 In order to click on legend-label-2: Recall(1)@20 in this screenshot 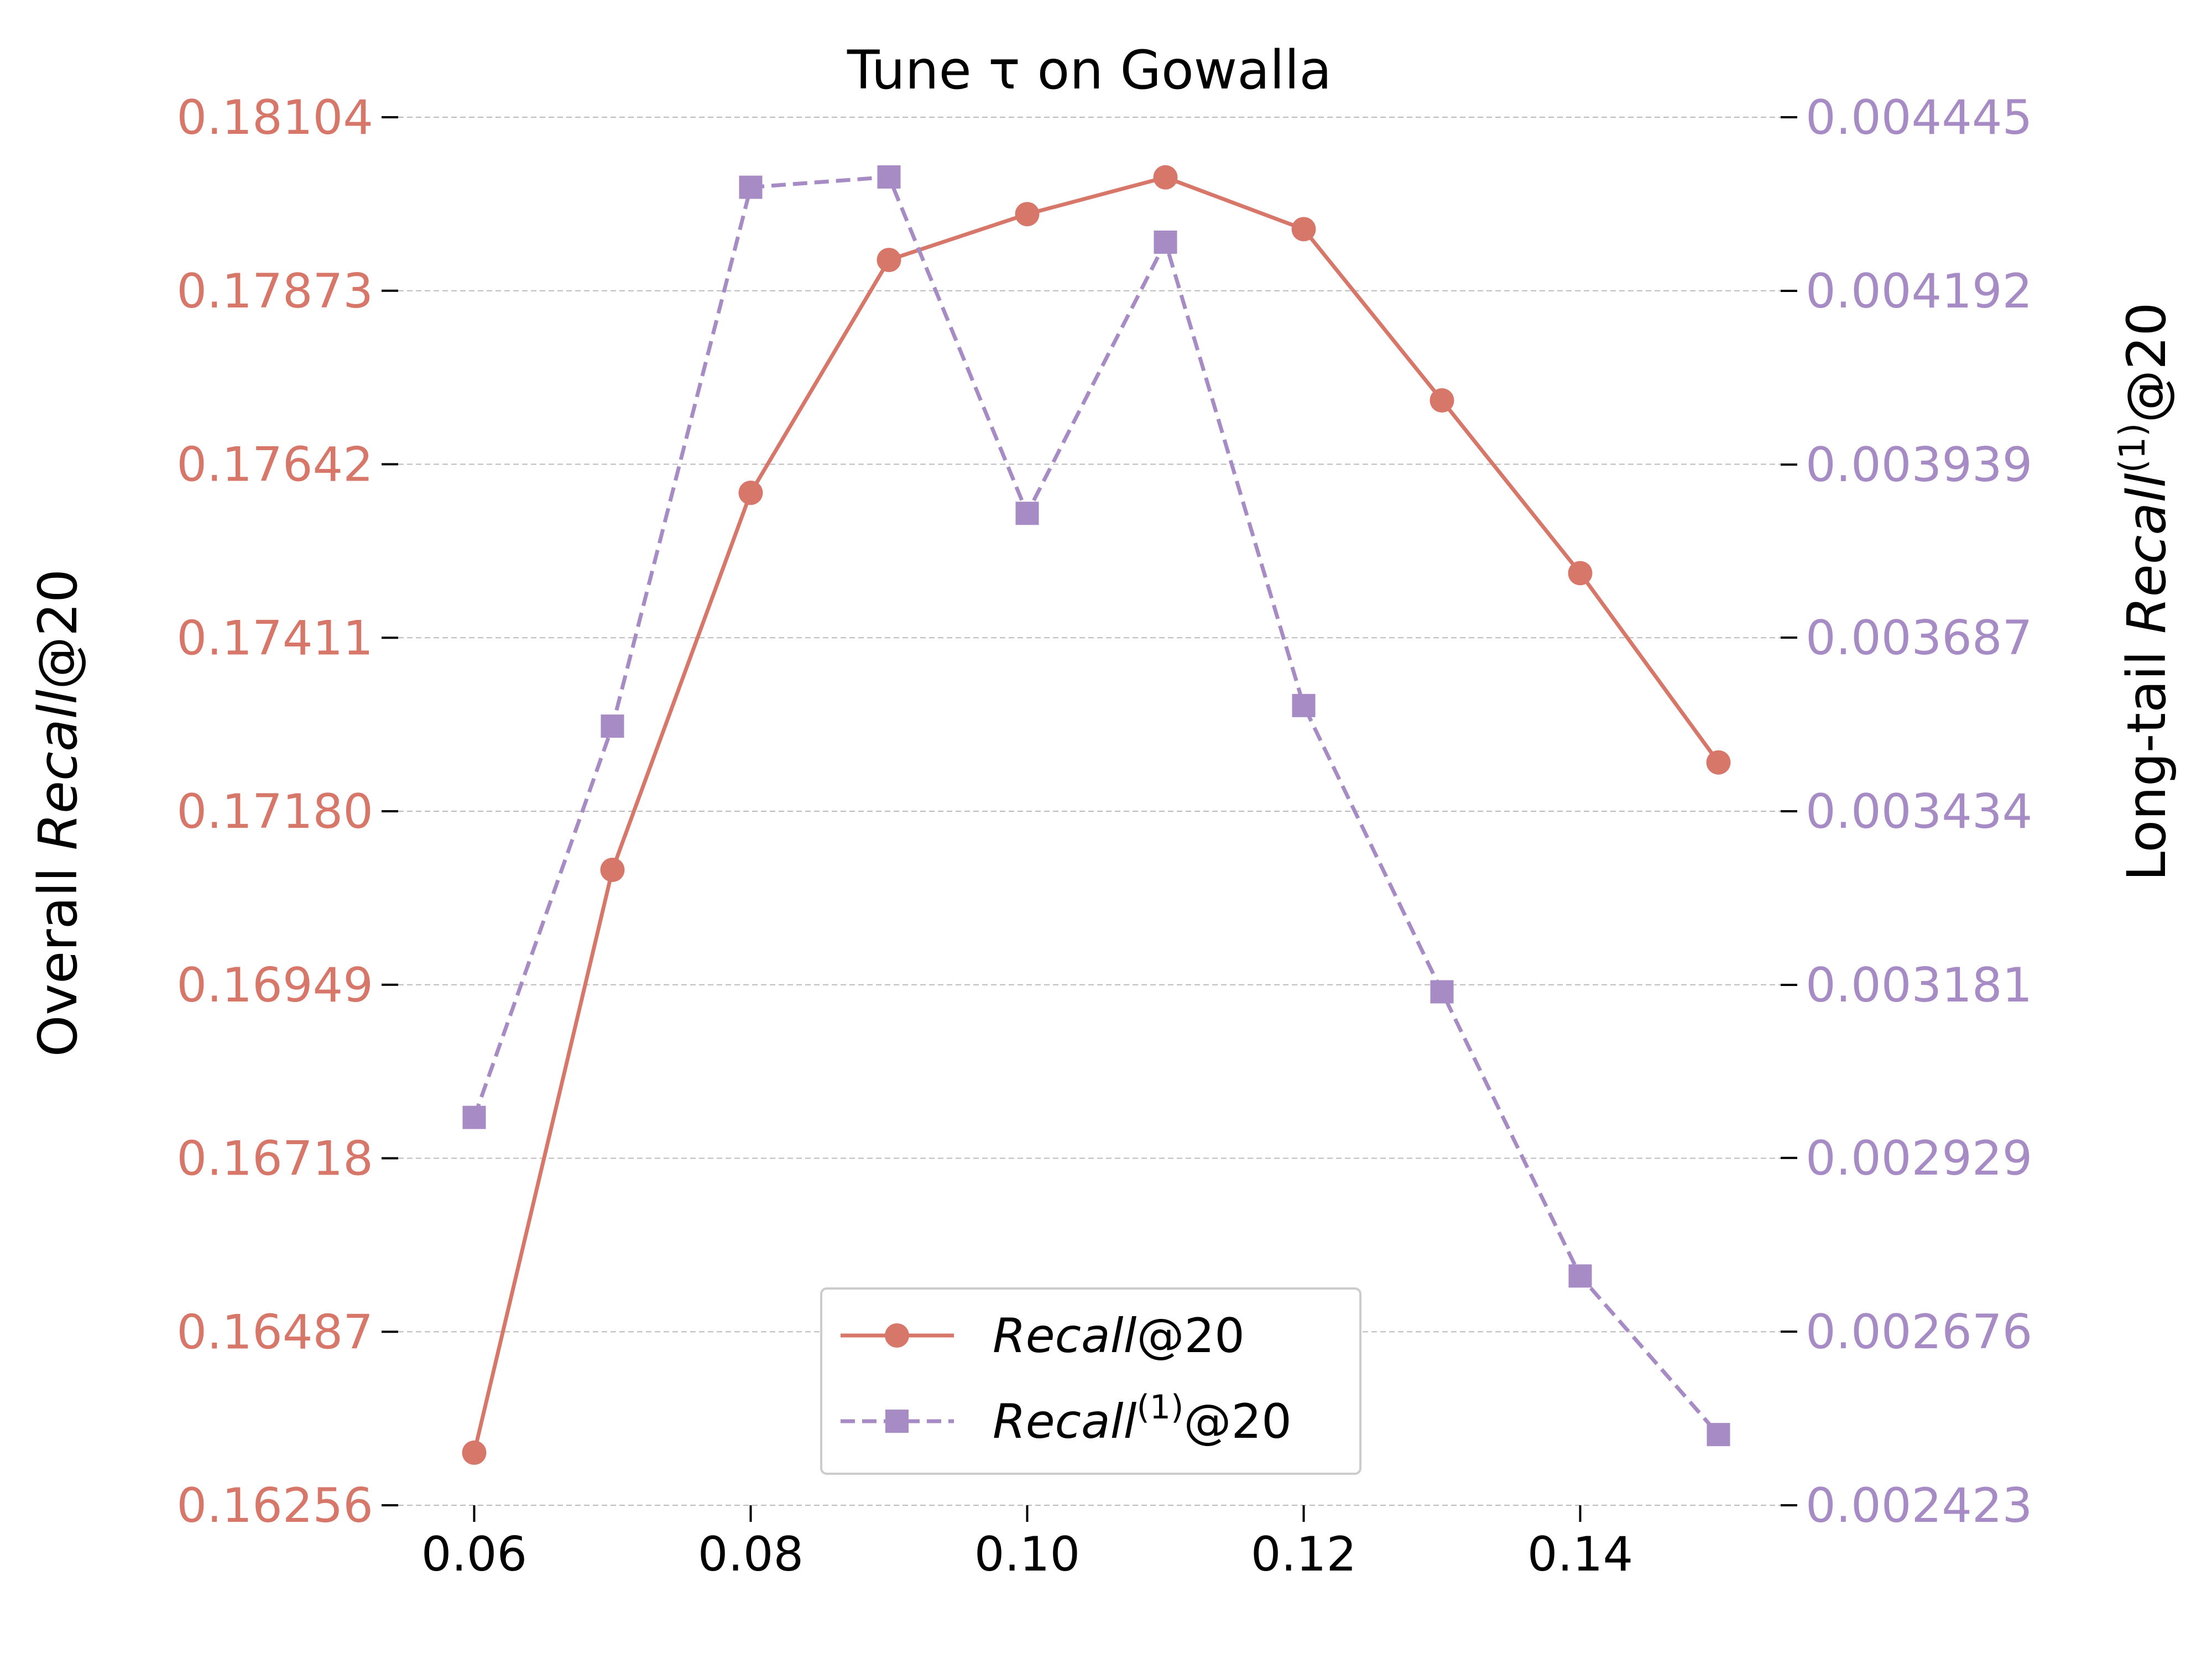, I will do `click(1142, 1419)`.